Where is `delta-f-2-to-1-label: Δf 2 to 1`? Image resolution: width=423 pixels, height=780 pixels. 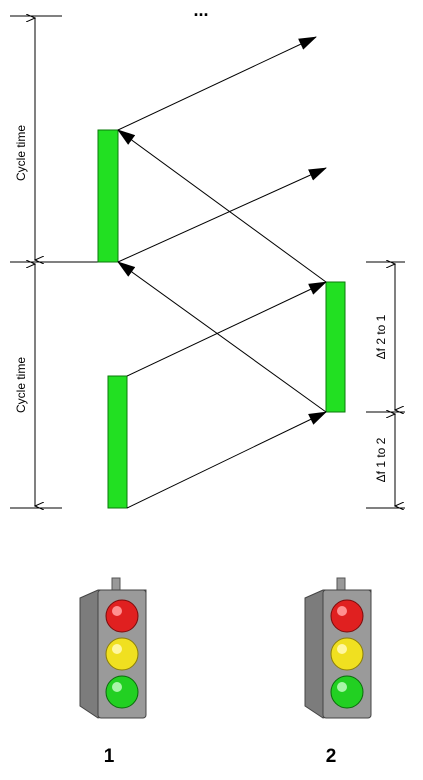 delta-f-2-to-1-label: Δf 2 to 1 is located at coordinates (381, 336).